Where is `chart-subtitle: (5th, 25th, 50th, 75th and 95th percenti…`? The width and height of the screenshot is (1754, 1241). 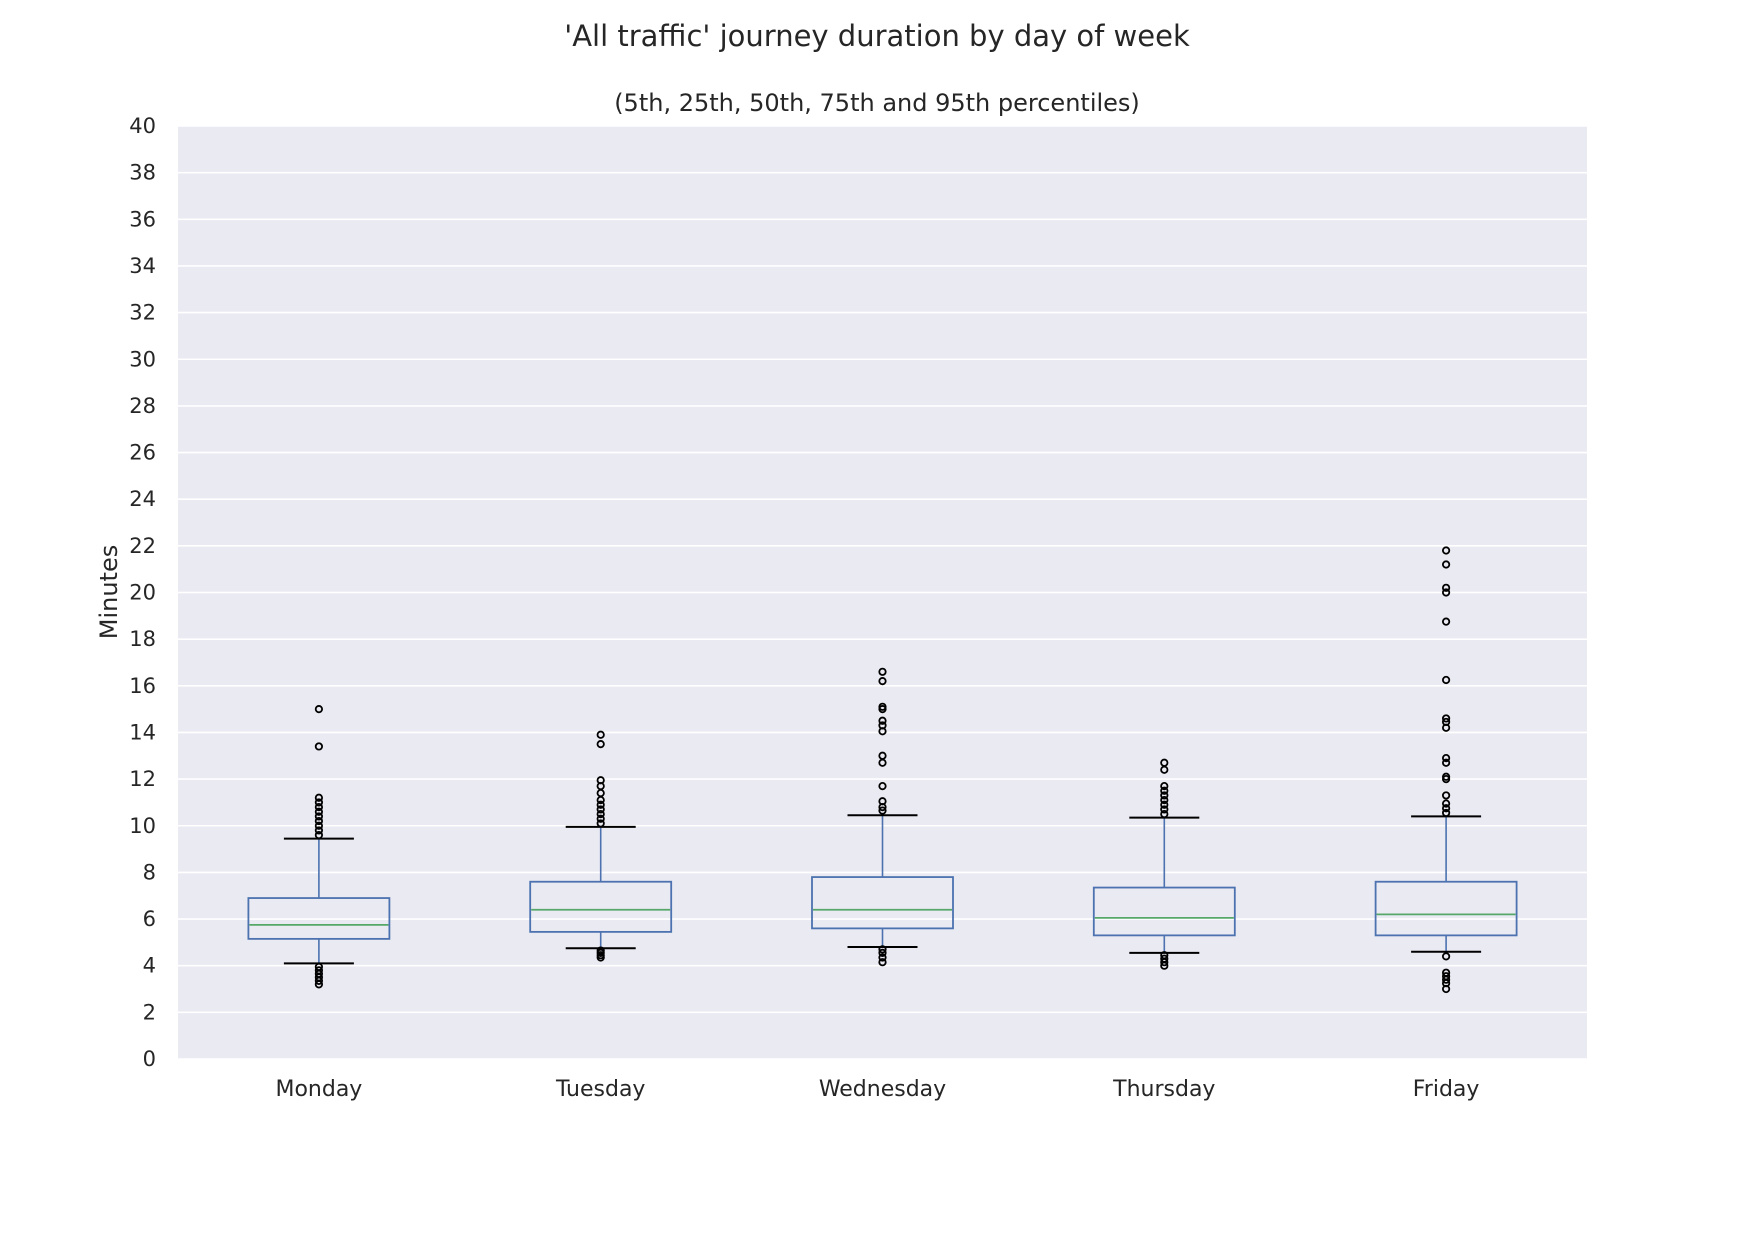
chart-subtitle: (5th, 25th, 50th, 75th and 95th percenti… is located at coordinates (877, 103).